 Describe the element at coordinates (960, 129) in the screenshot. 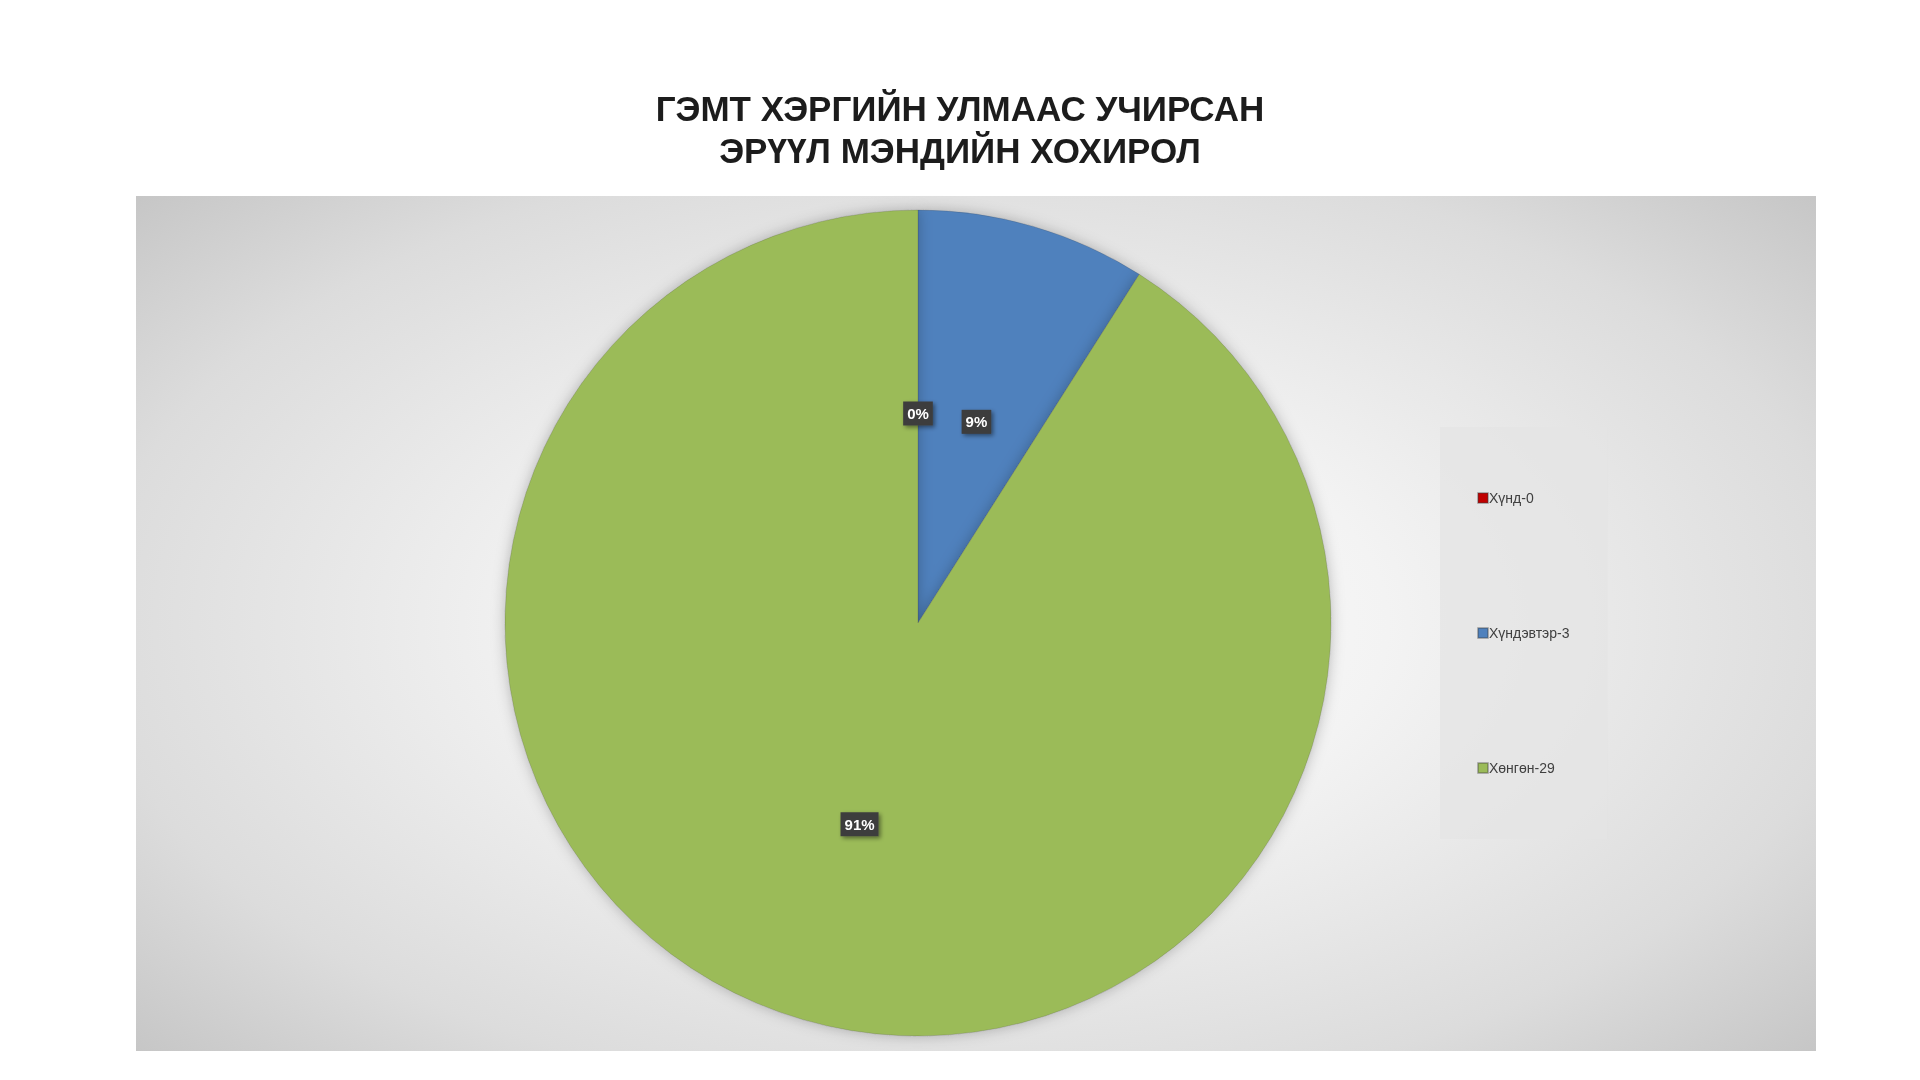

I see `chart-title: ГЭМТ ХЭРГИЙН УЛМААС УЧИРСАН ЭРҮҮЛ МЭНДИЙН ХОХИРОЛ` at that location.